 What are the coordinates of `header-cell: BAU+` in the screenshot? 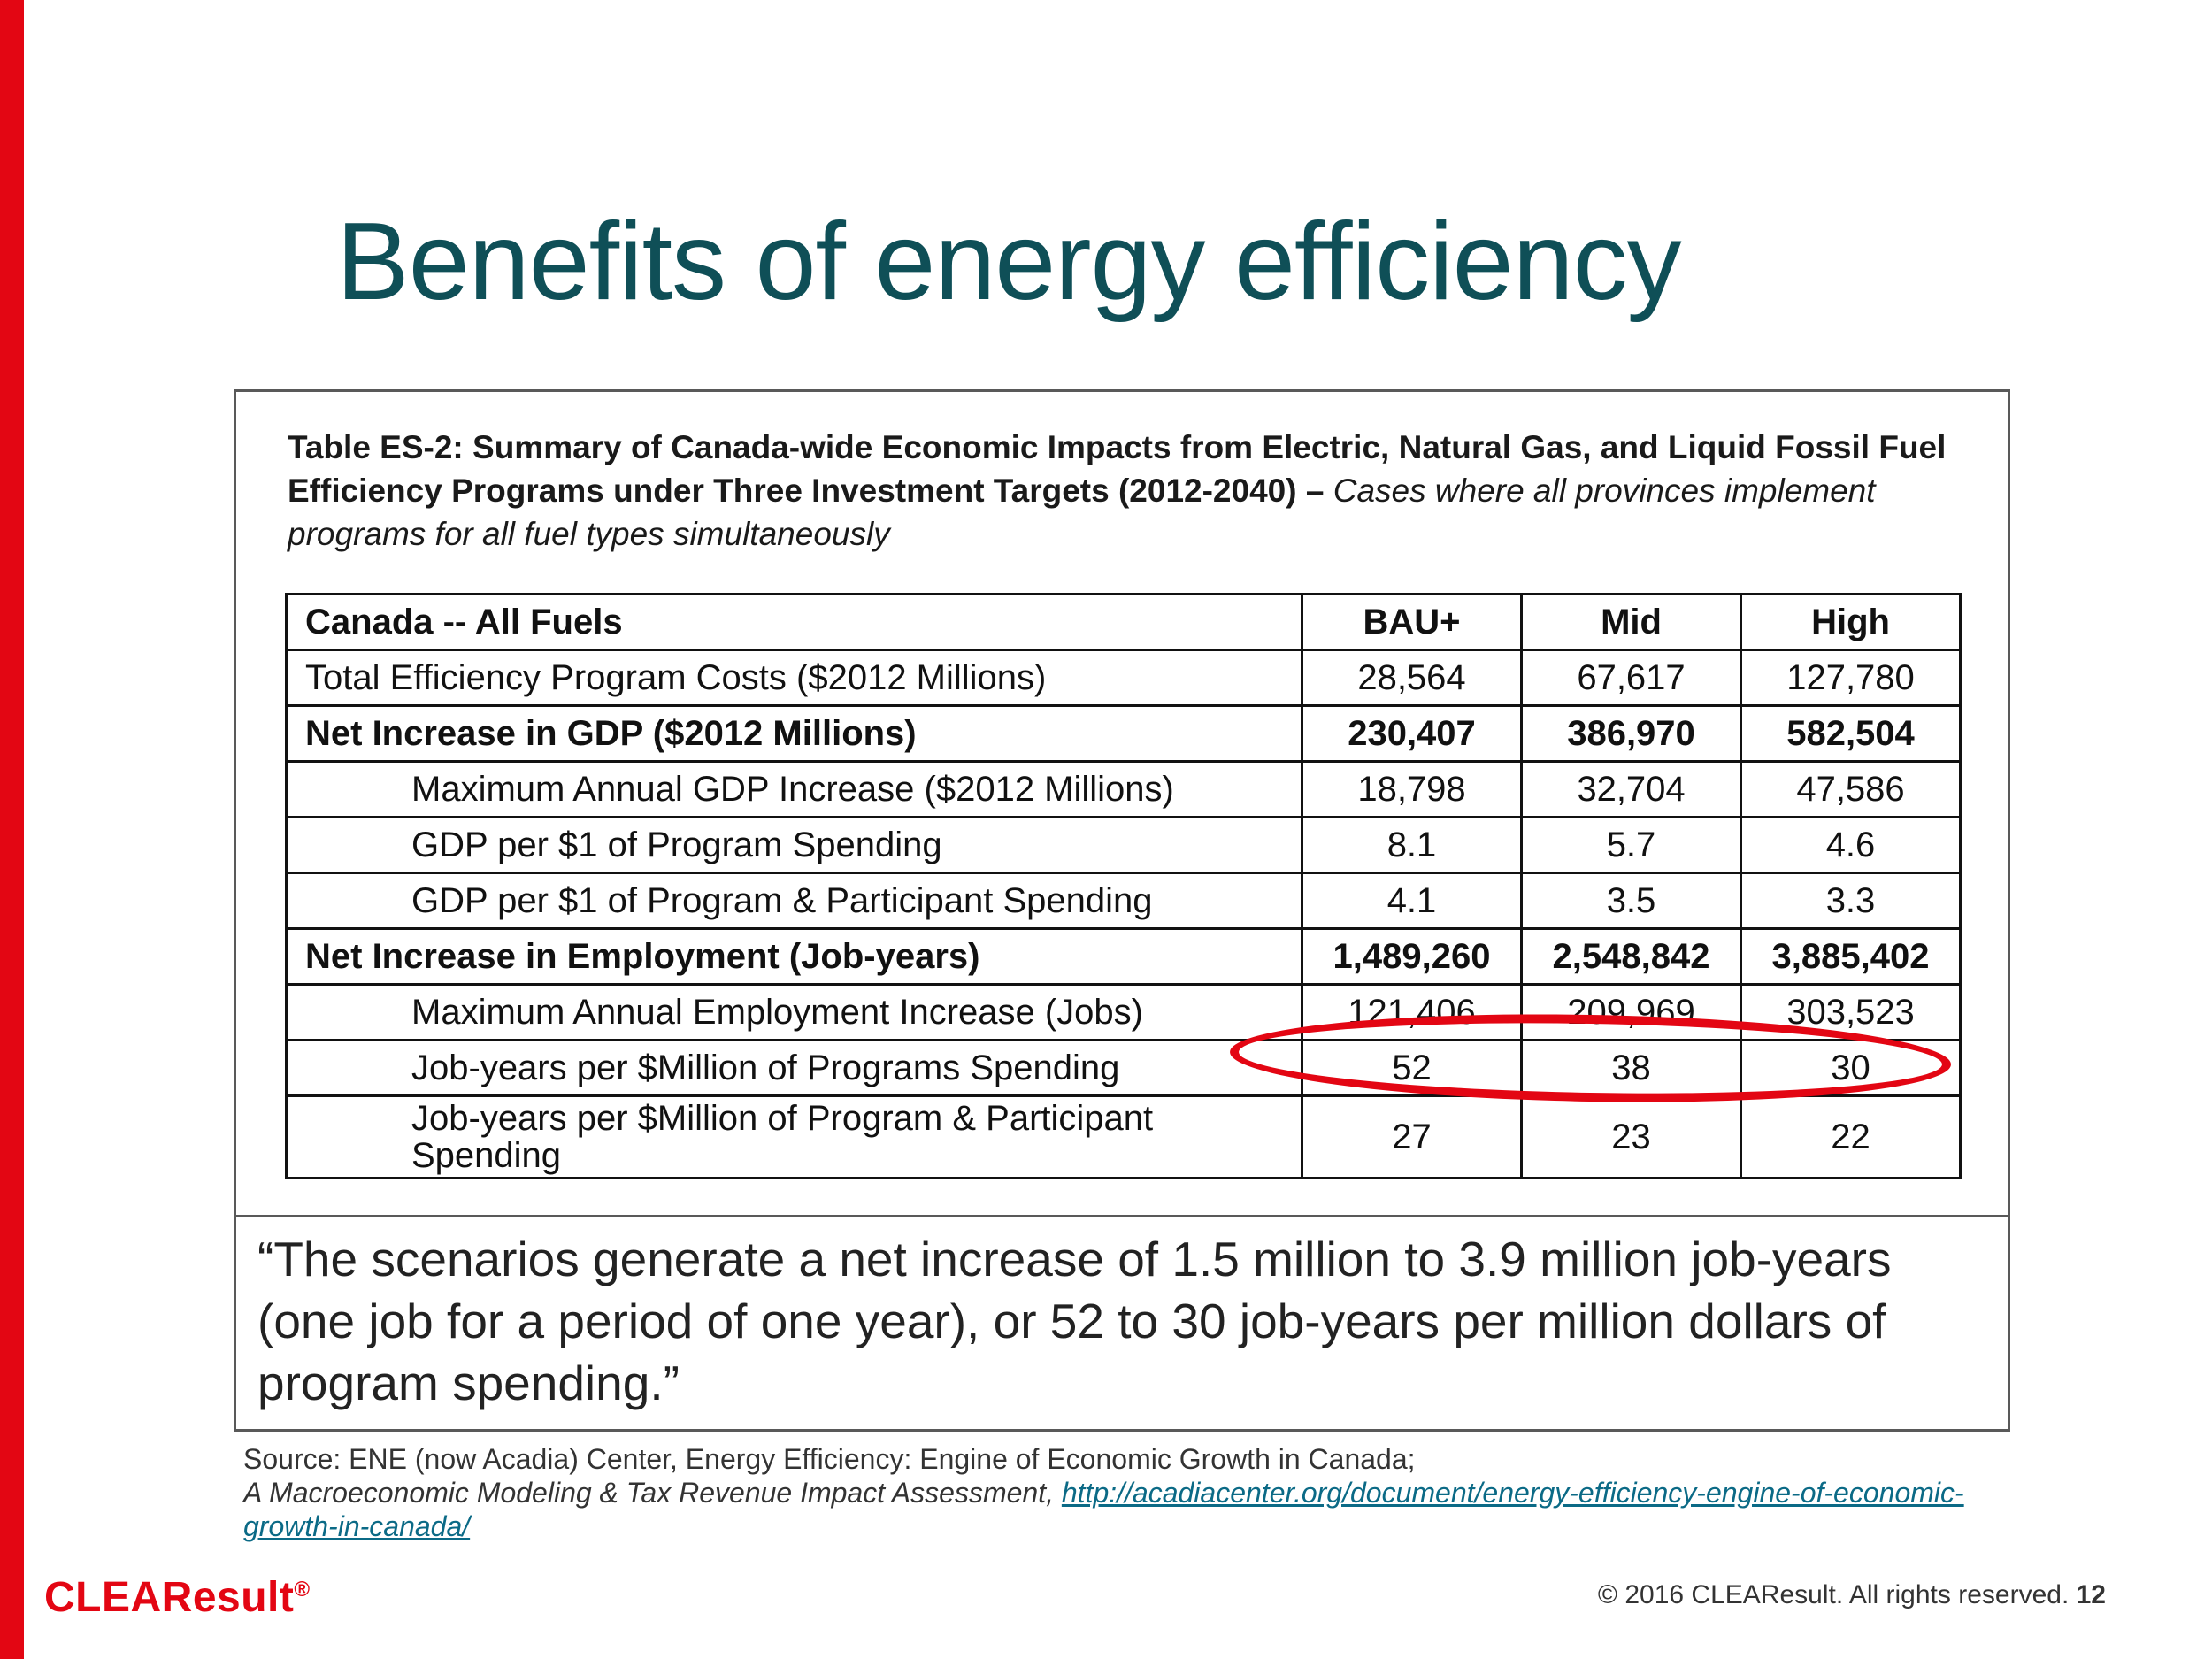 It's located at (1412, 622).